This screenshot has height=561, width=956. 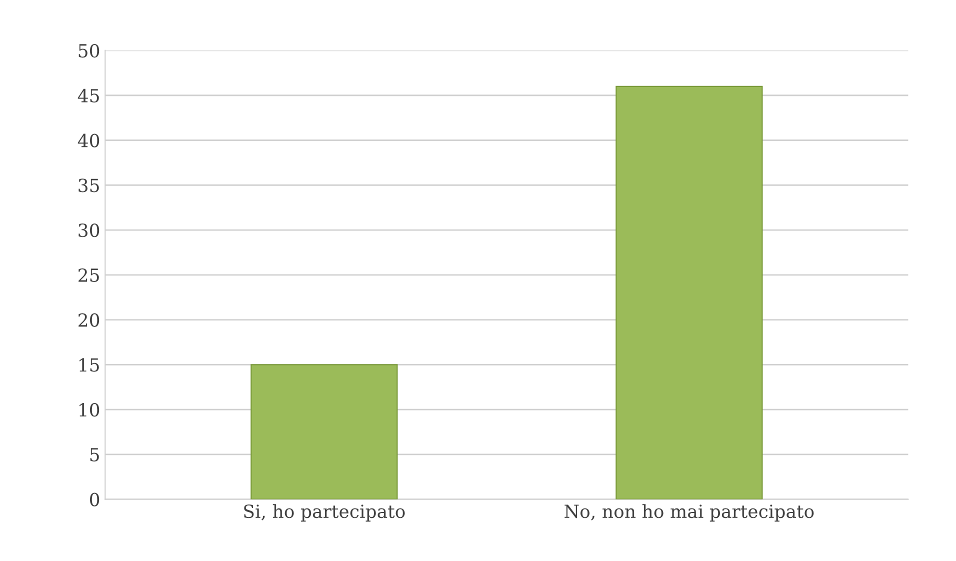 I want to click on y-tick-label: 15, so click(x=89, y=365).